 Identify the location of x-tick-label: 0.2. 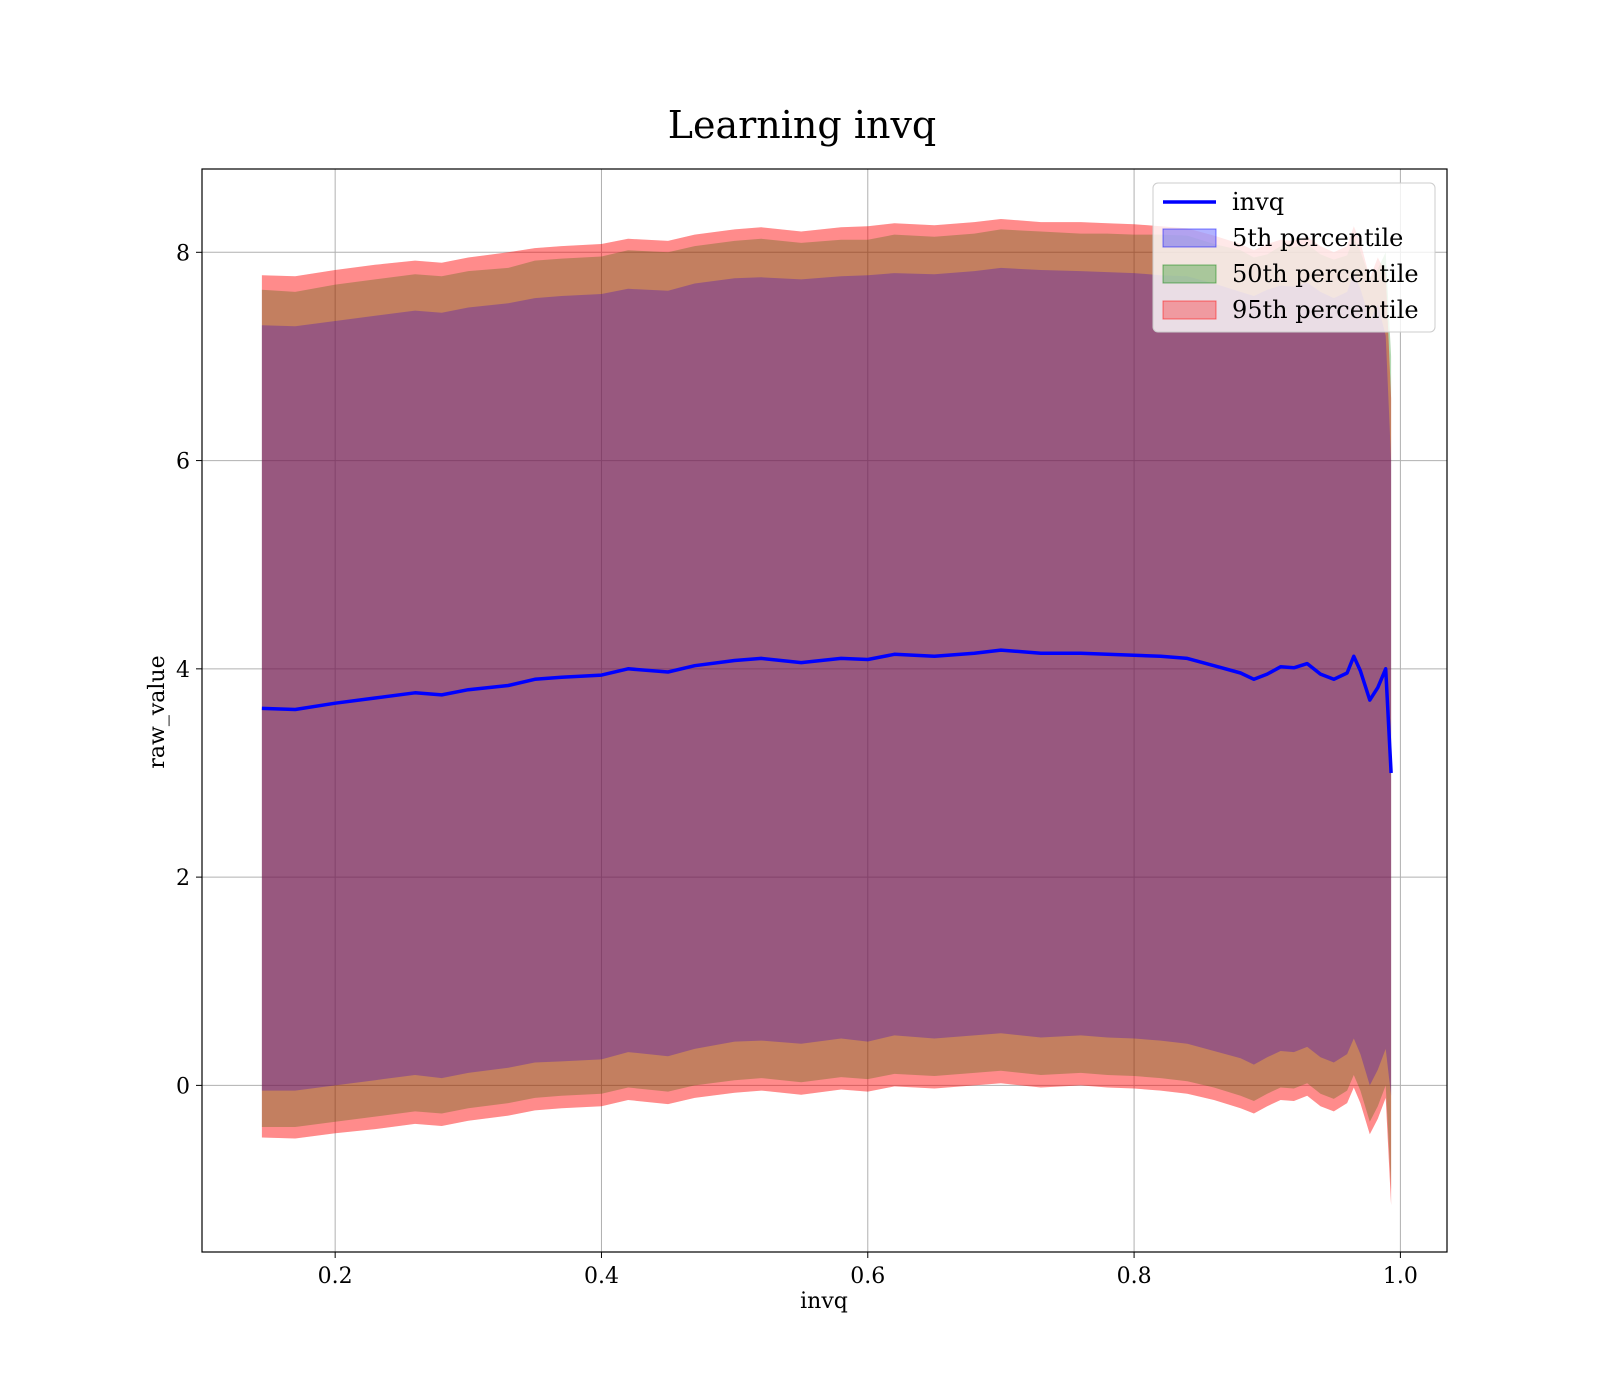
(335, 1276).